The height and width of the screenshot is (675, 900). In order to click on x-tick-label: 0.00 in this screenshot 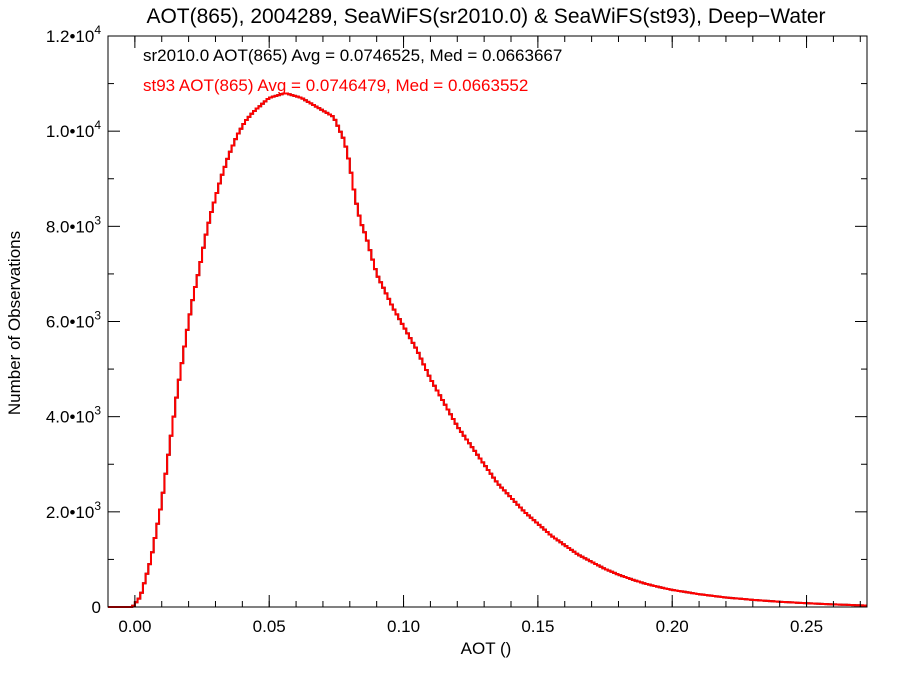, I will do `click(134, 626)`.